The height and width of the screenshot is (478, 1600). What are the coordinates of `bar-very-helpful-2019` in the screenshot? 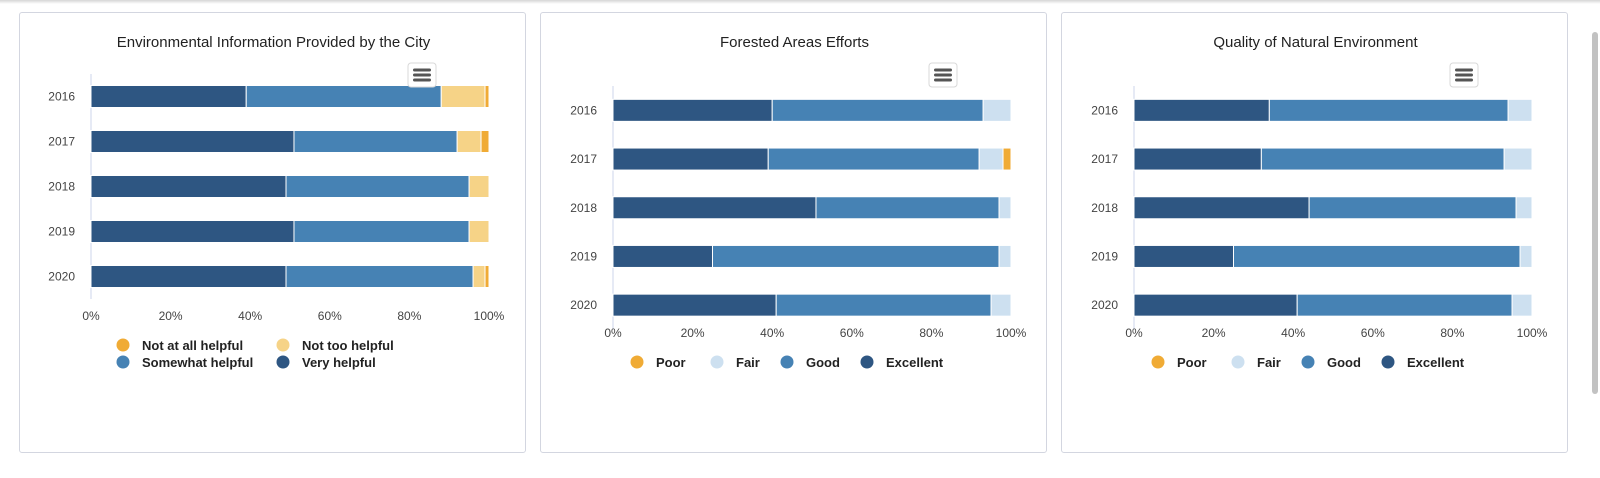 It's located at (192, 231).